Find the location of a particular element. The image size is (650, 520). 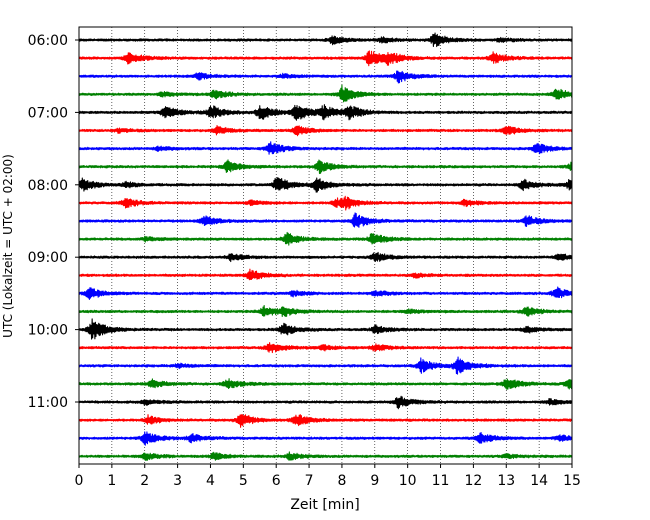

trace-09:45 is located at coordinates (325, 311).